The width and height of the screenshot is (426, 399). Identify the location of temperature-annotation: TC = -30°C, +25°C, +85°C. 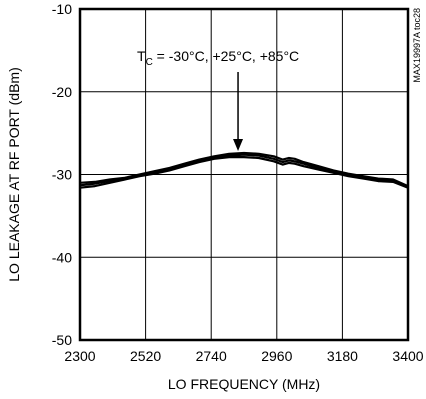
(218, 58).